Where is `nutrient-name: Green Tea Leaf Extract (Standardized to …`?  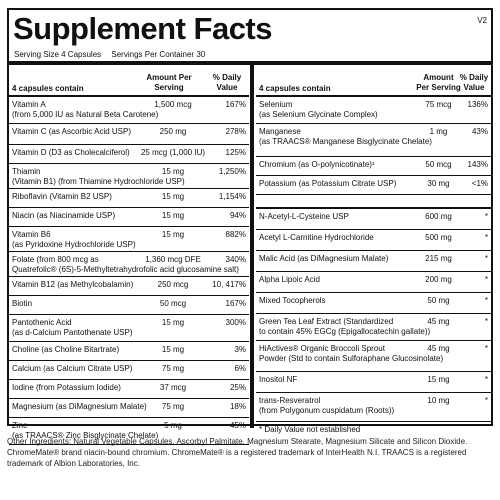
nutrient-name: Green Tea Leaf Extract (Standardized to … is located at coordinates (344, 327).